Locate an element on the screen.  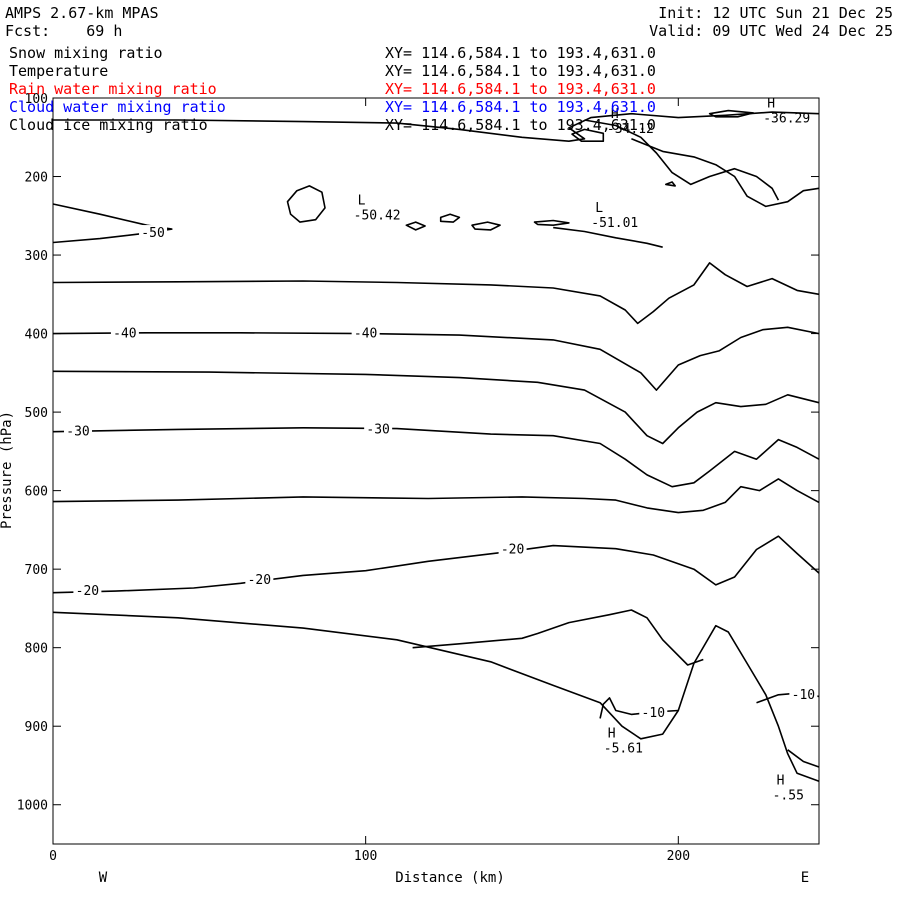
y-tick-label: 700 is located at coordinates (36, 570).